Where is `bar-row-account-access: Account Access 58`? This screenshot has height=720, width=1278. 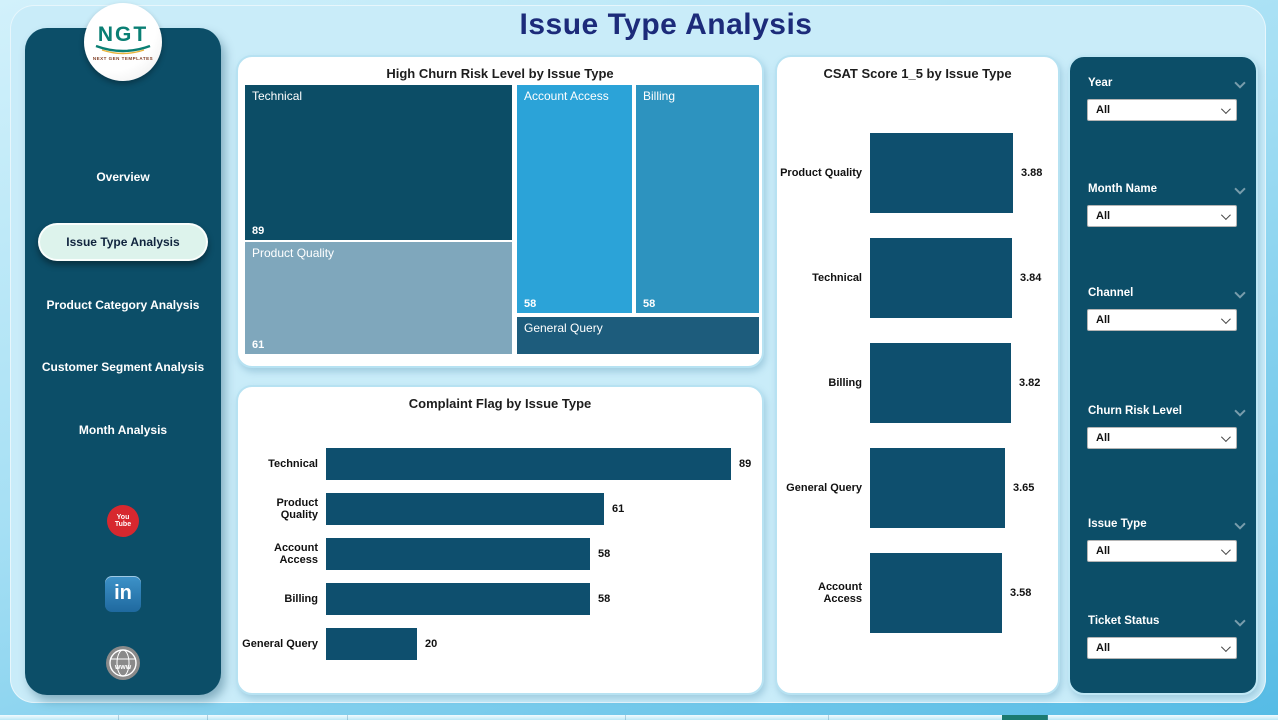
bar-row-account-access: Account Access 58 is located at coordinates (500, 554).